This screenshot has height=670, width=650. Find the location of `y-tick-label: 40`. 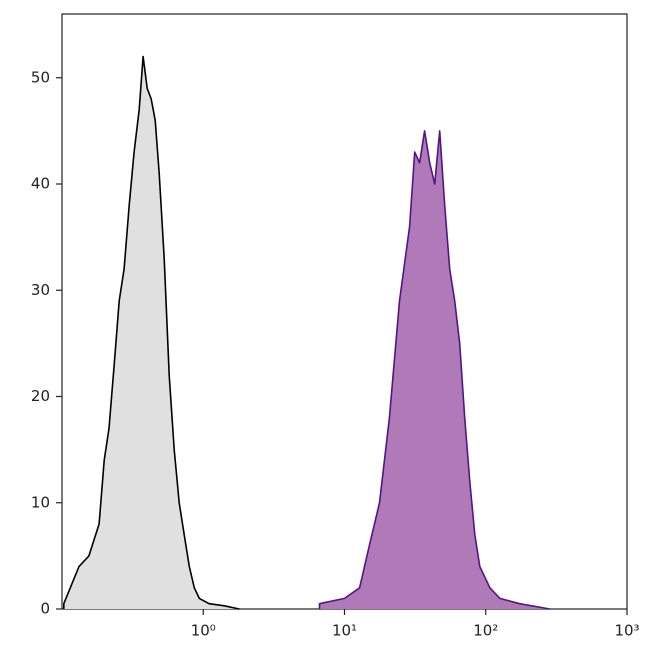

y-tick-label: 40 is located at coordinates (40, 184).